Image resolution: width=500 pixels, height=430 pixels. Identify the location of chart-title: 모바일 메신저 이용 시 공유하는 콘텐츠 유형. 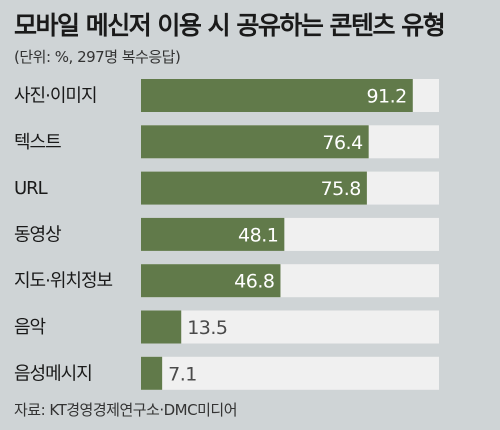
(230, 25).